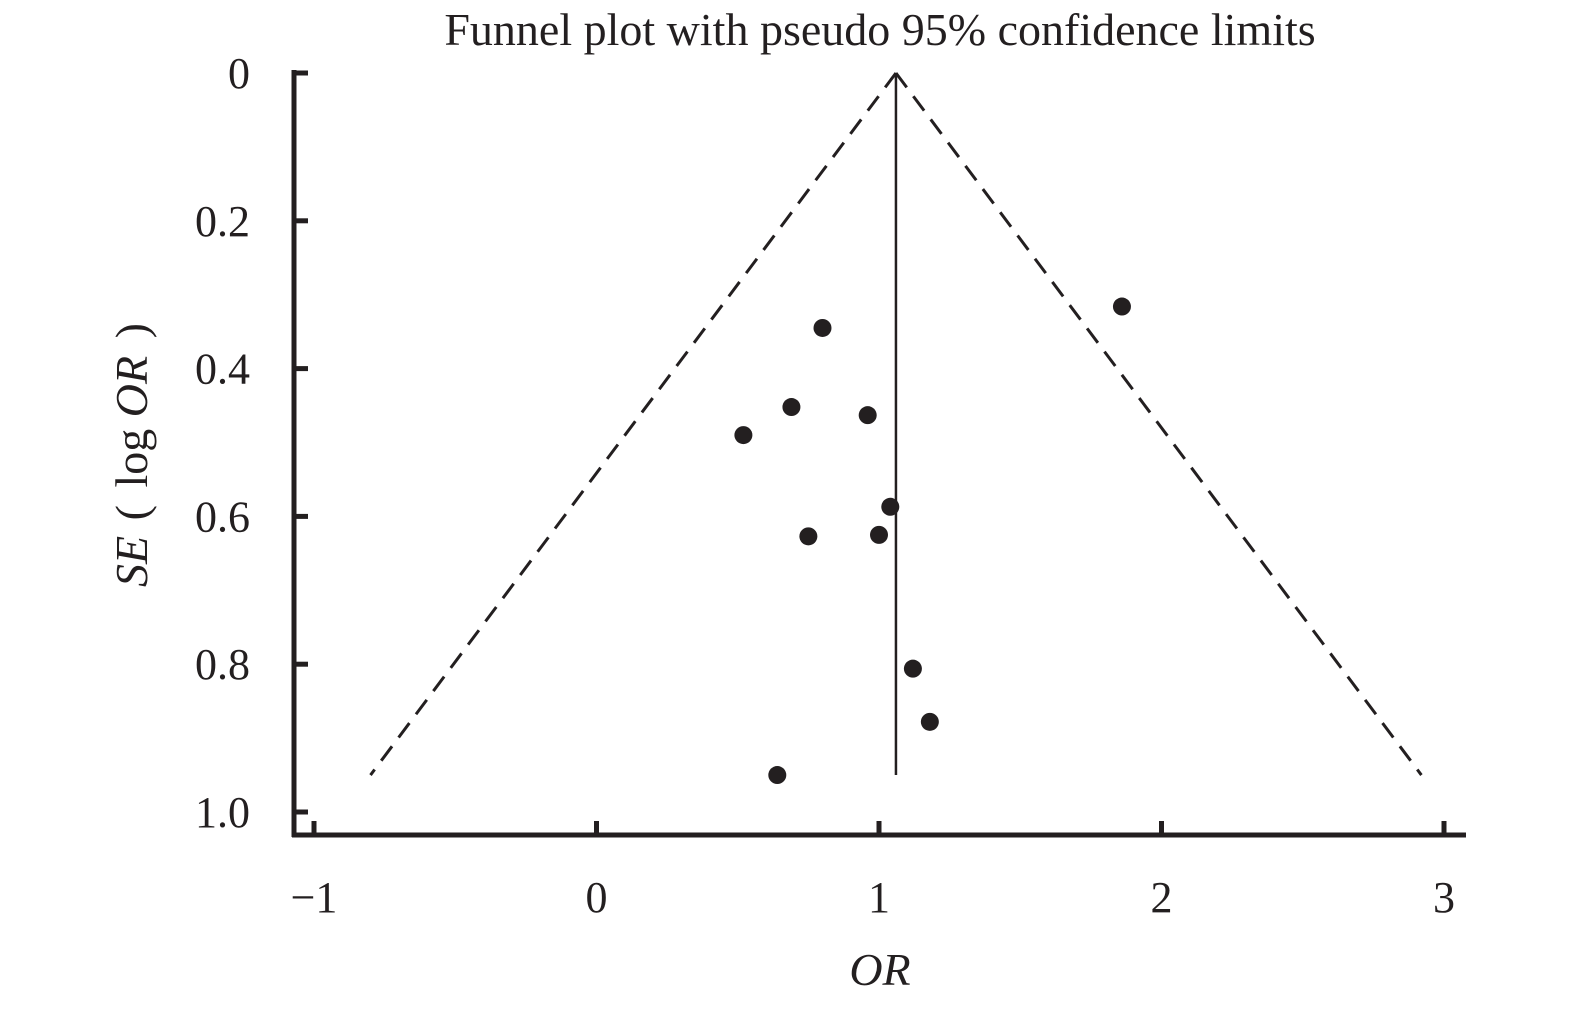 The width and height of the screenshot is (1575, 1018). What do you see at coordinates (222, 369) in the screenshot?
I see `y-tick-label: 0.4` at bounding box center [222, 369].